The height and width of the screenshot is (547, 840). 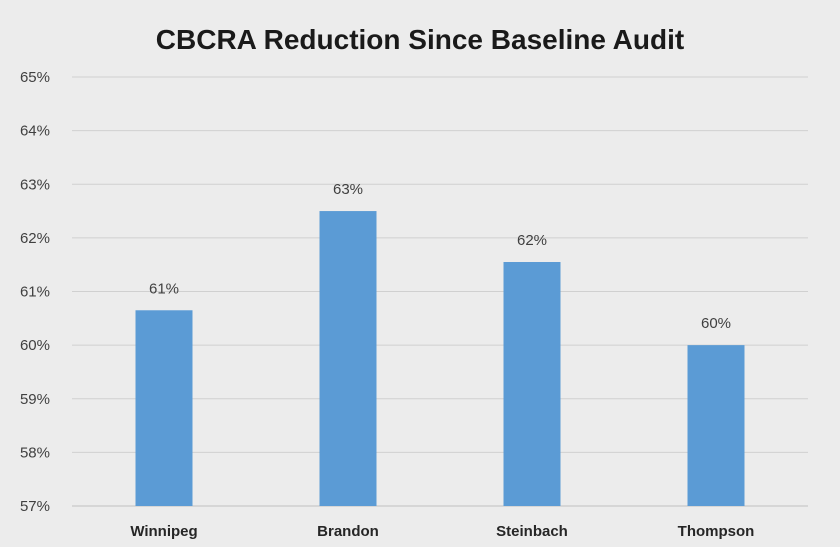 I want to click on data-label-winnipeg: 61%, so click(x=164, y=288).